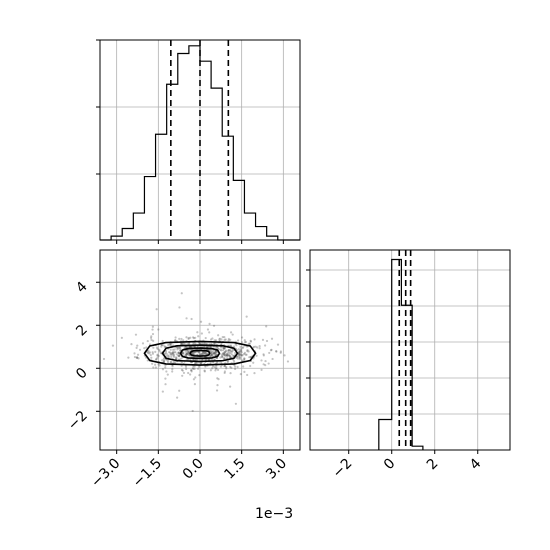 This screenshot has width=550, height=550. I want to click on joint-axes-frame, so click(200, 350).